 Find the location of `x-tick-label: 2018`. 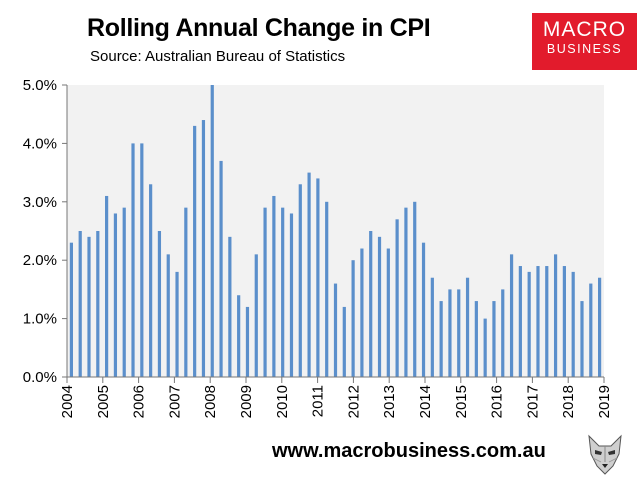

x-tick-label: 2018 is located at coordinates (568, 401).